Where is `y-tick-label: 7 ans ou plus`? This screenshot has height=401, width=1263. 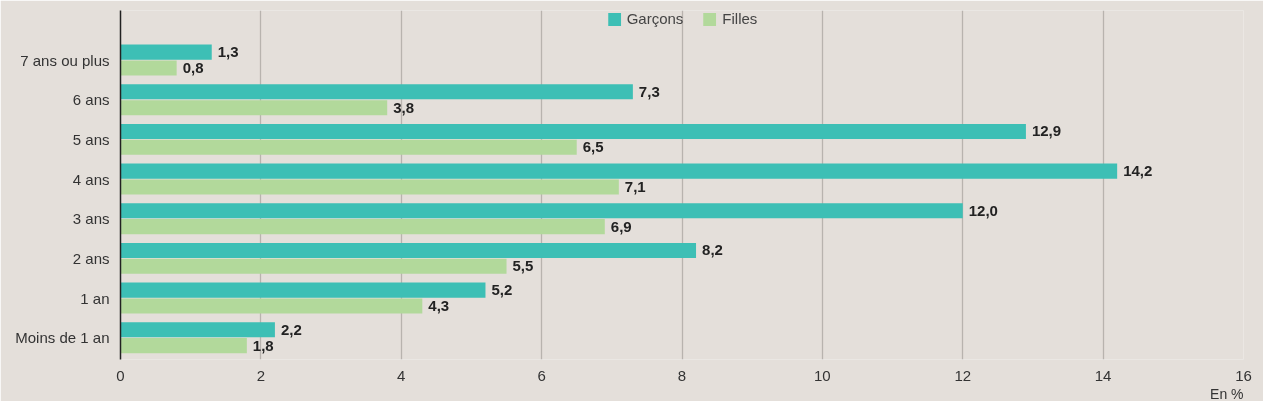
y-tick-label: 7 ans ou plus is located at coordinates (65, 60).